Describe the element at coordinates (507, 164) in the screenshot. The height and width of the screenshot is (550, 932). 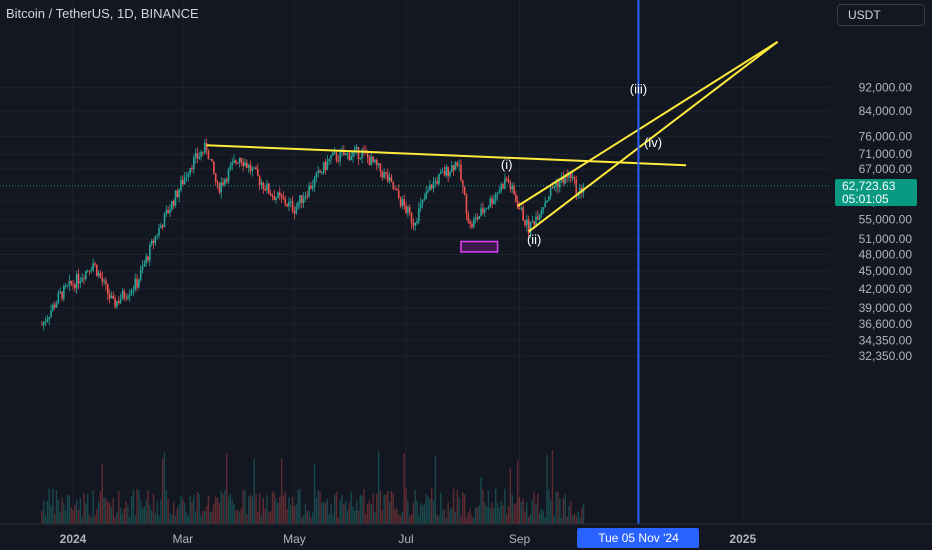
I see `wave-label: (i)` at that location.